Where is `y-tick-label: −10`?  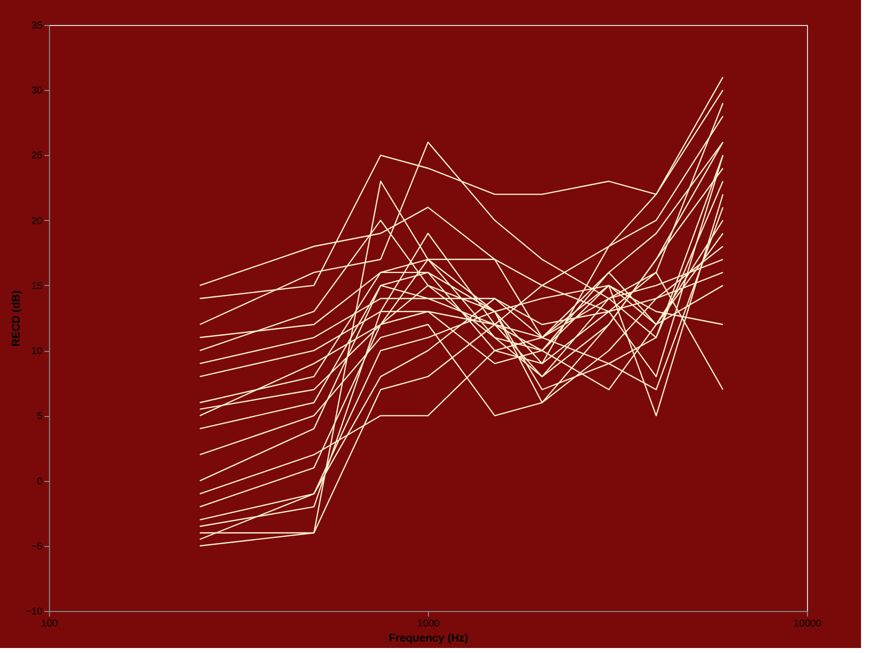
y-tick-label: −10 is located at coordinates (34, 612).